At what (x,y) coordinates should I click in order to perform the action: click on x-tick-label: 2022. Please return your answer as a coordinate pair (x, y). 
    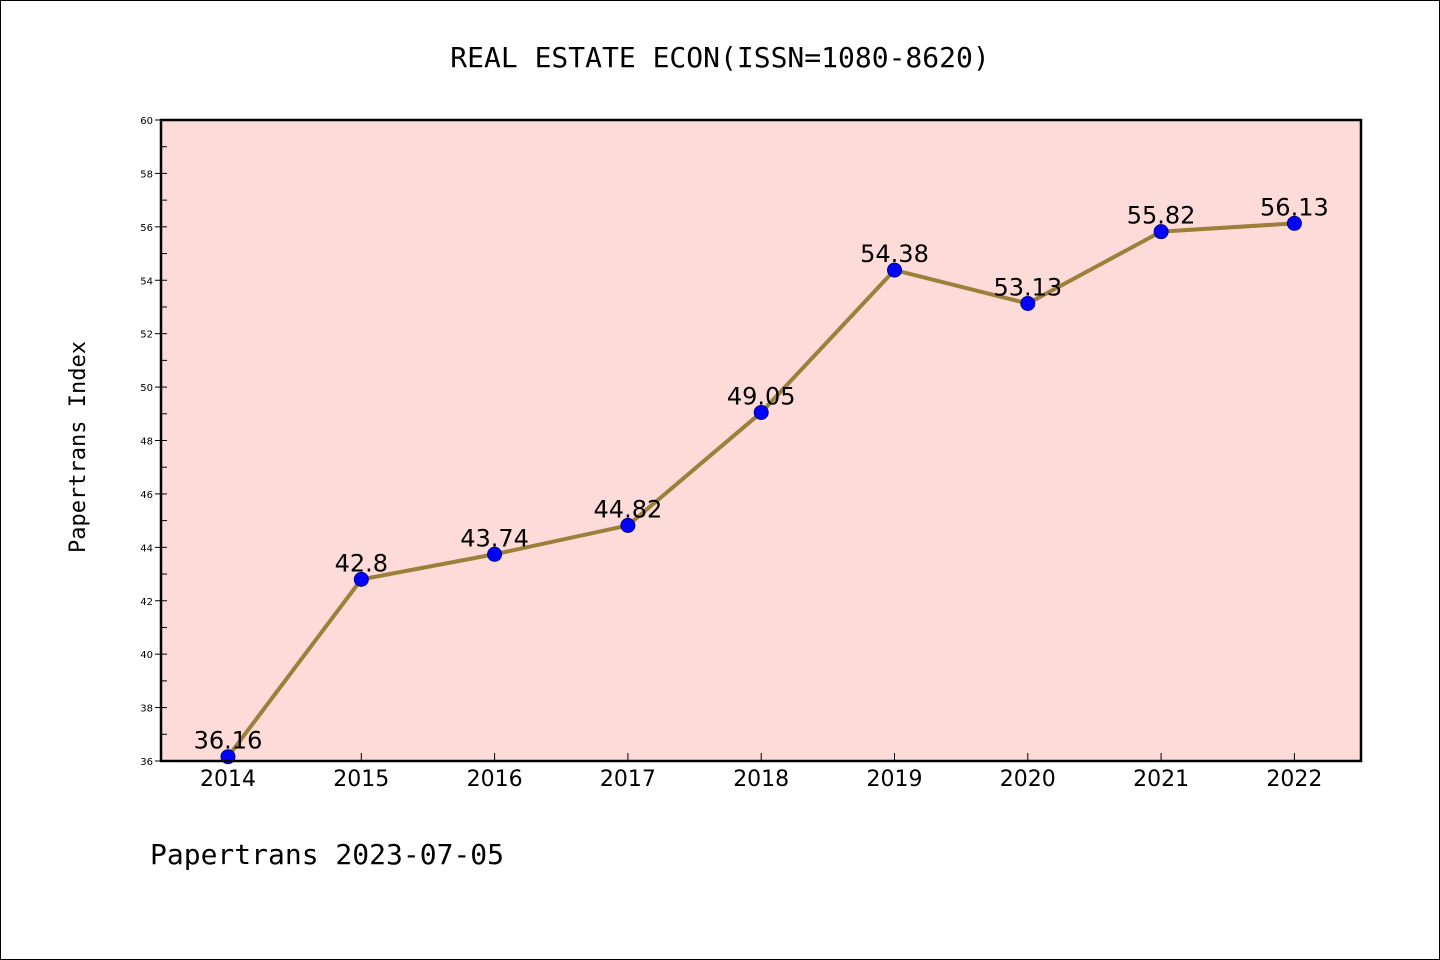
    Looking at the image, I should click on (1294, 779).